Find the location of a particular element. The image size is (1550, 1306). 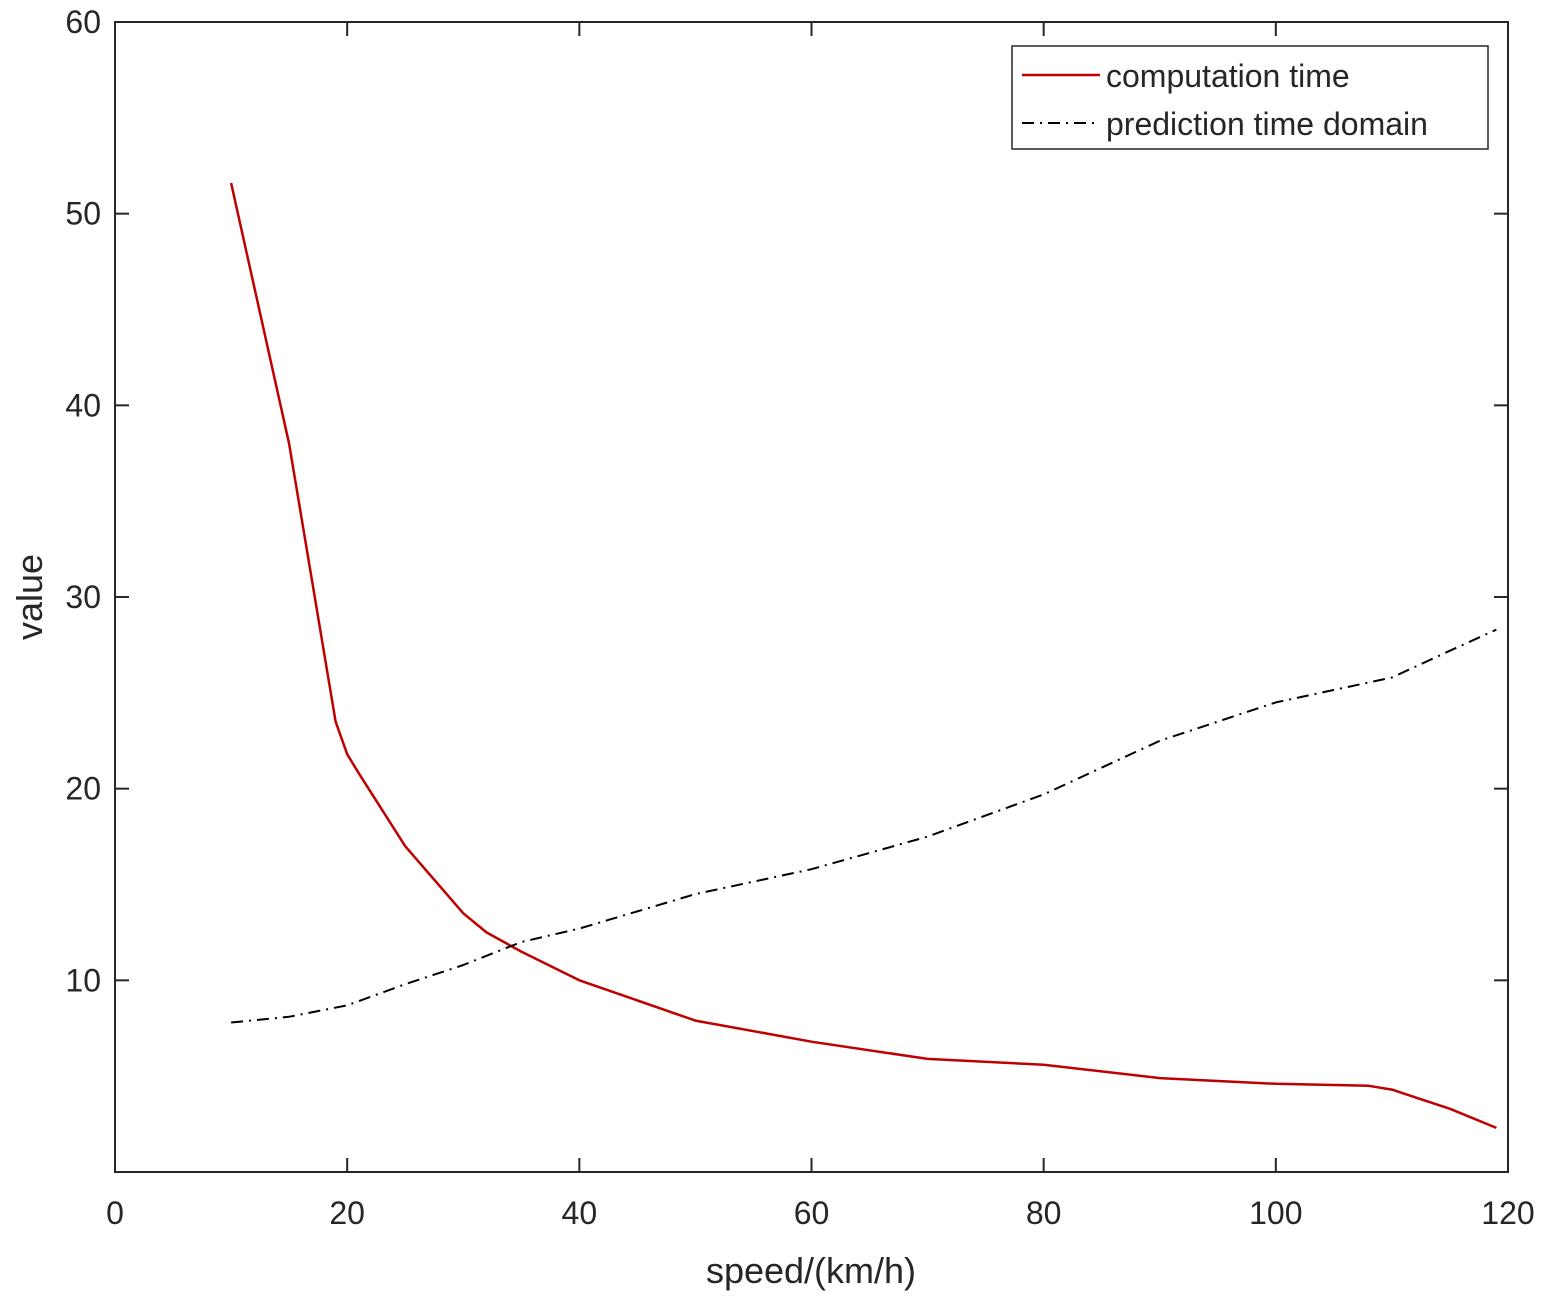

x-tick-label: 20 is located at coordinates (347, 1213).